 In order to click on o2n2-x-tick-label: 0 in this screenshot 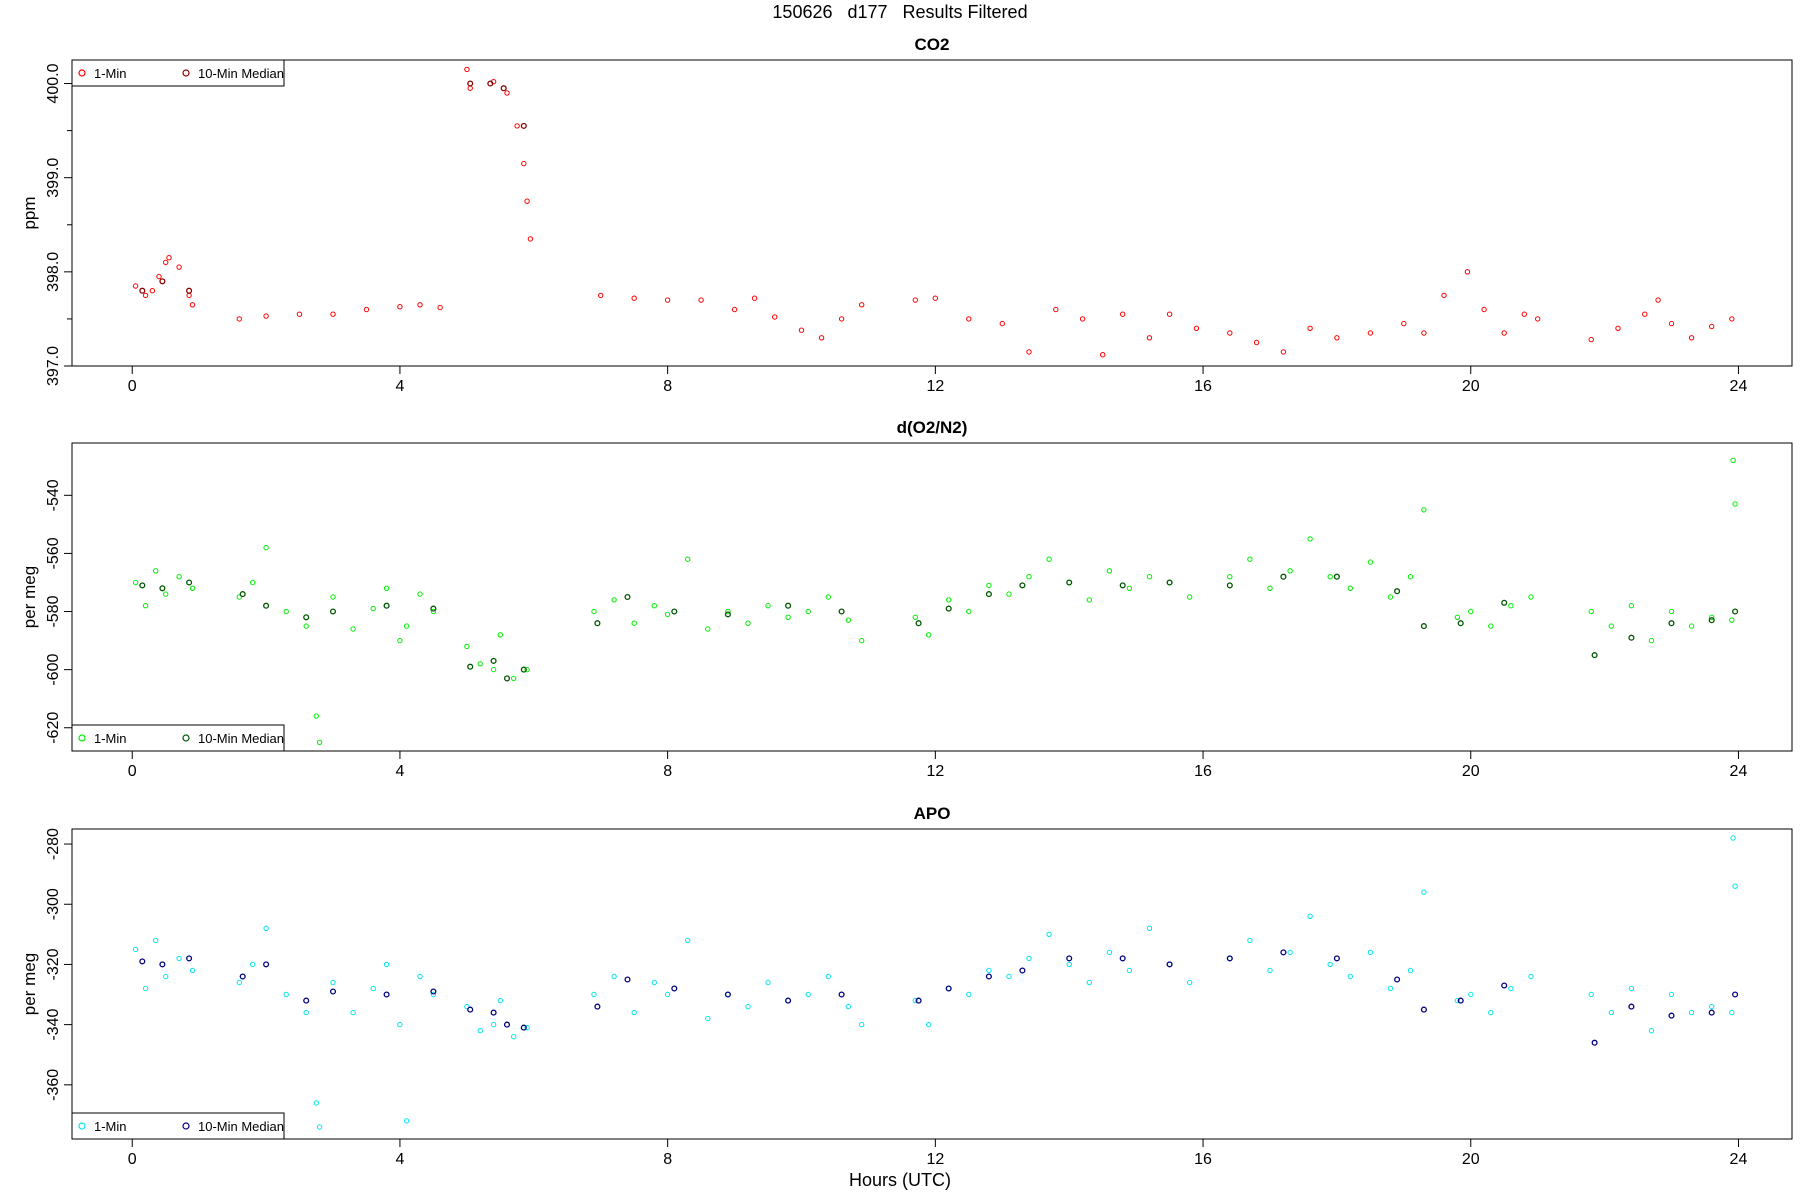, I will do `click(132, 771)`.